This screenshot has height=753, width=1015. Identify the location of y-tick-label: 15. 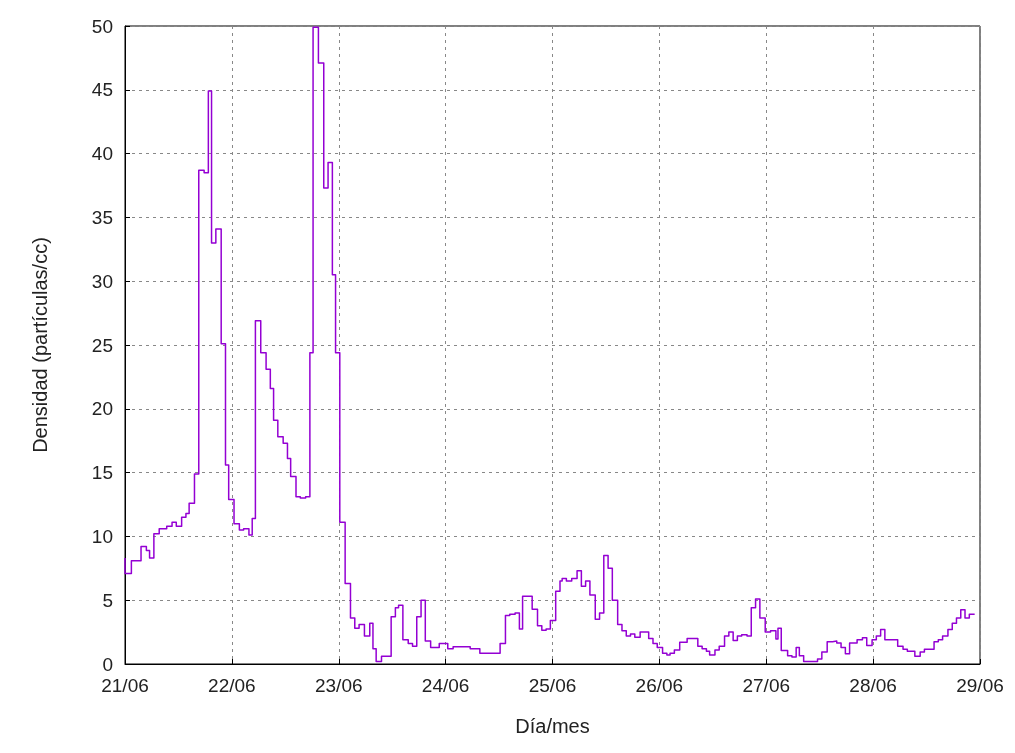
(102, 473).